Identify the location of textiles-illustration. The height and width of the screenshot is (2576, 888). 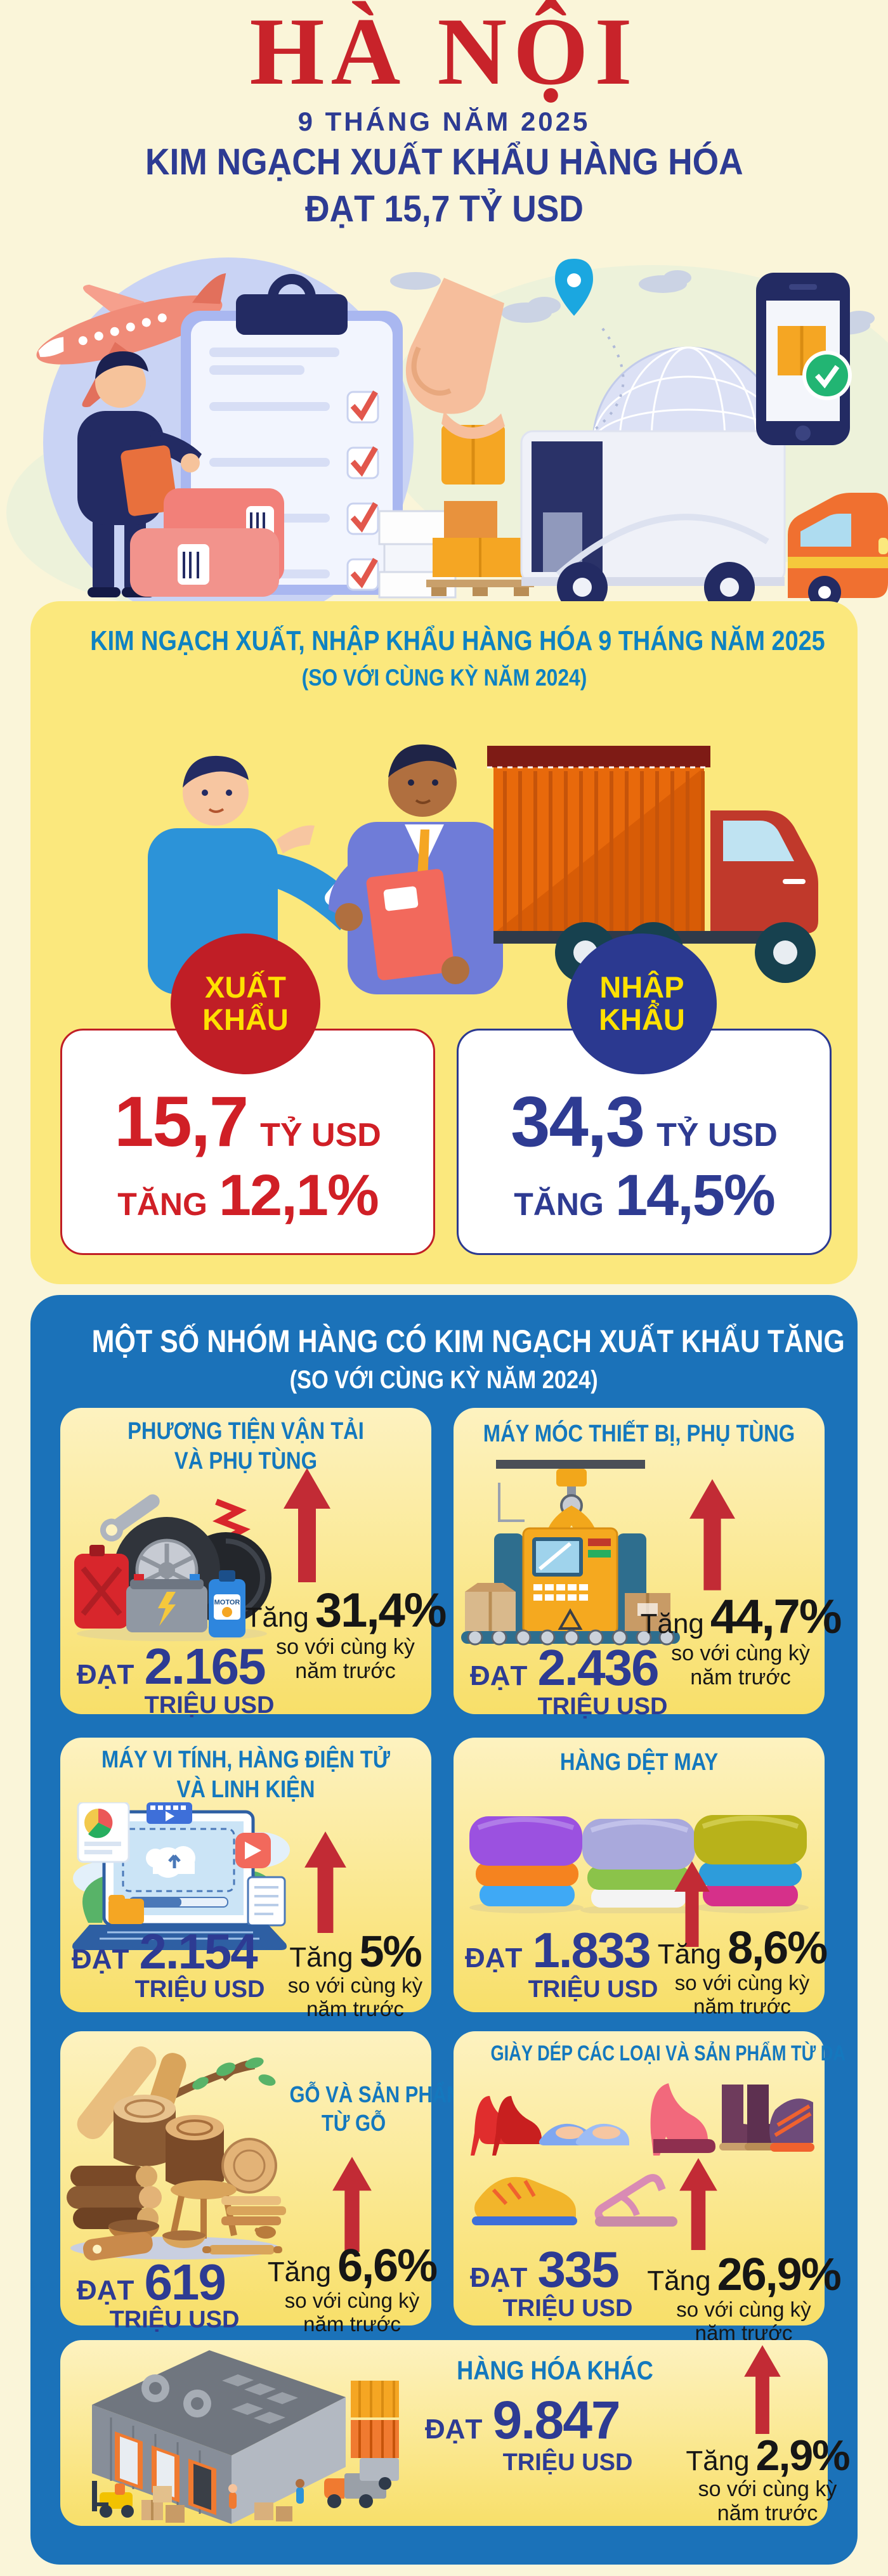
(639, 1864).